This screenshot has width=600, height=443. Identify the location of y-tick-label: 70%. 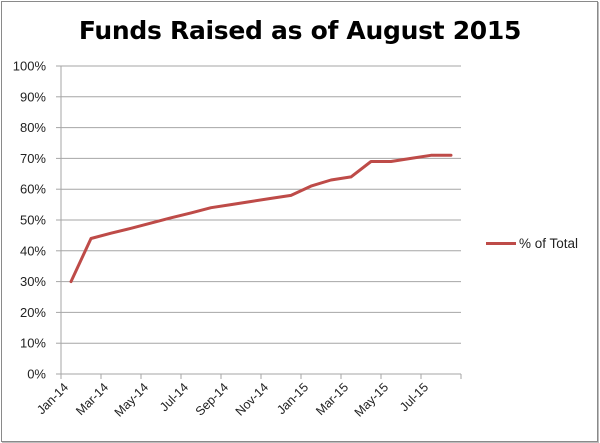
(33, 158).